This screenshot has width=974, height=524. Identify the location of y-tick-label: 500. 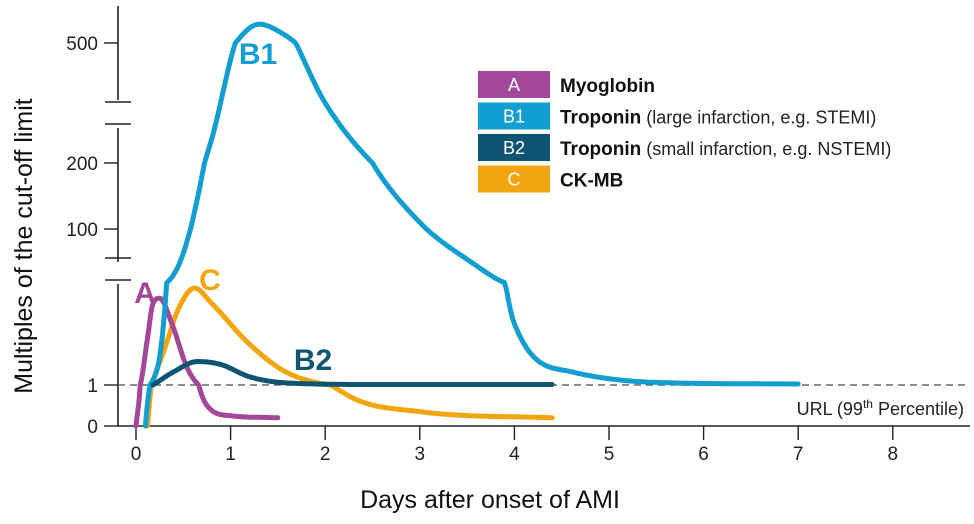
(82, 44).